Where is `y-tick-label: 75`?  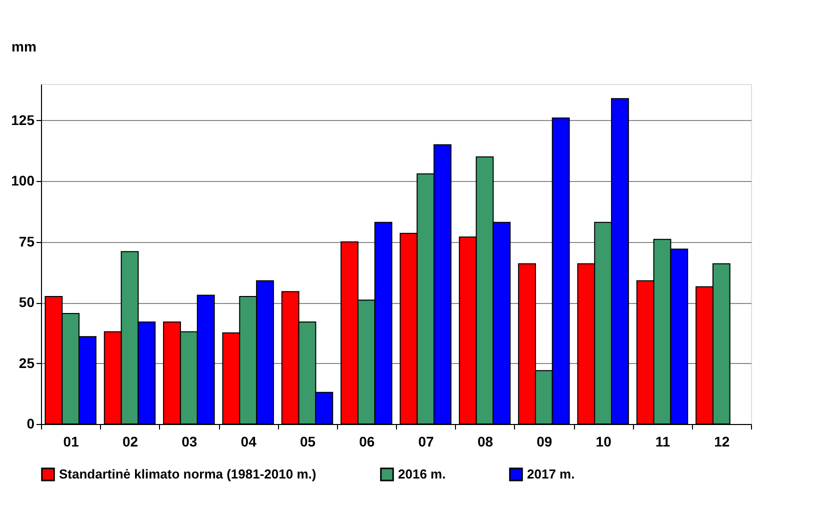 y-tick-label: 75 is located at coordinates (26, 241).